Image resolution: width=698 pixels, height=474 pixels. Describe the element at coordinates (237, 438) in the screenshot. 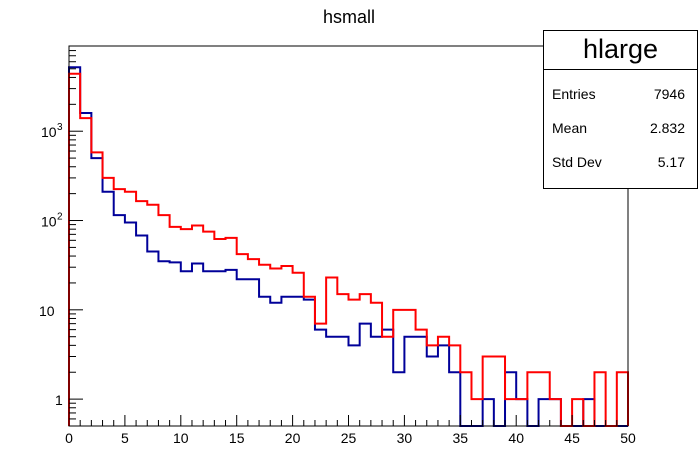

I see `x-tick-label: 15` at that location.